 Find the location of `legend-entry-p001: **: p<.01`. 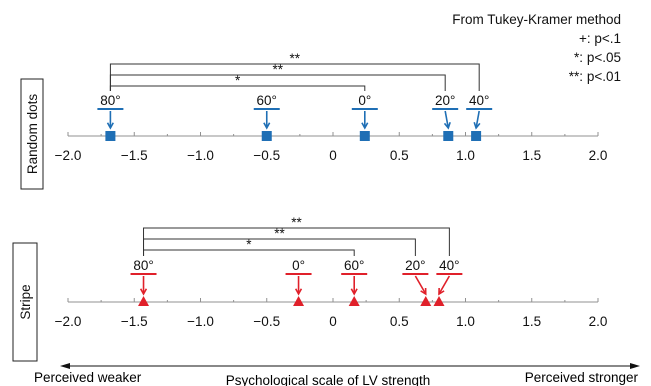

legend-entry-p001: **: p<.01 is located at coordinates (536, 76).